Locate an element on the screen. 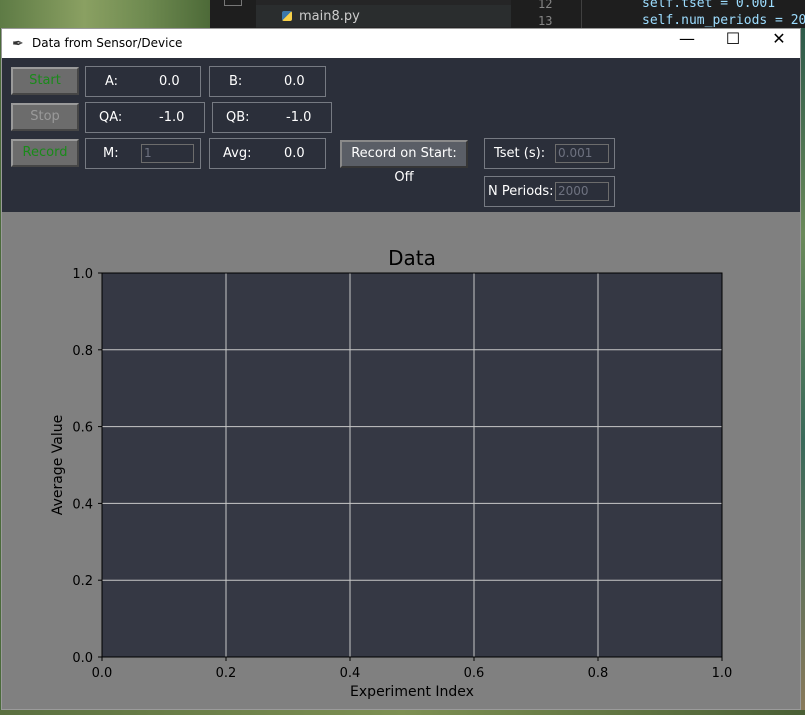 Image resolution: width=805 pixels, height=715 pixels. m-input: 1 is located at coordinates (167, 153).